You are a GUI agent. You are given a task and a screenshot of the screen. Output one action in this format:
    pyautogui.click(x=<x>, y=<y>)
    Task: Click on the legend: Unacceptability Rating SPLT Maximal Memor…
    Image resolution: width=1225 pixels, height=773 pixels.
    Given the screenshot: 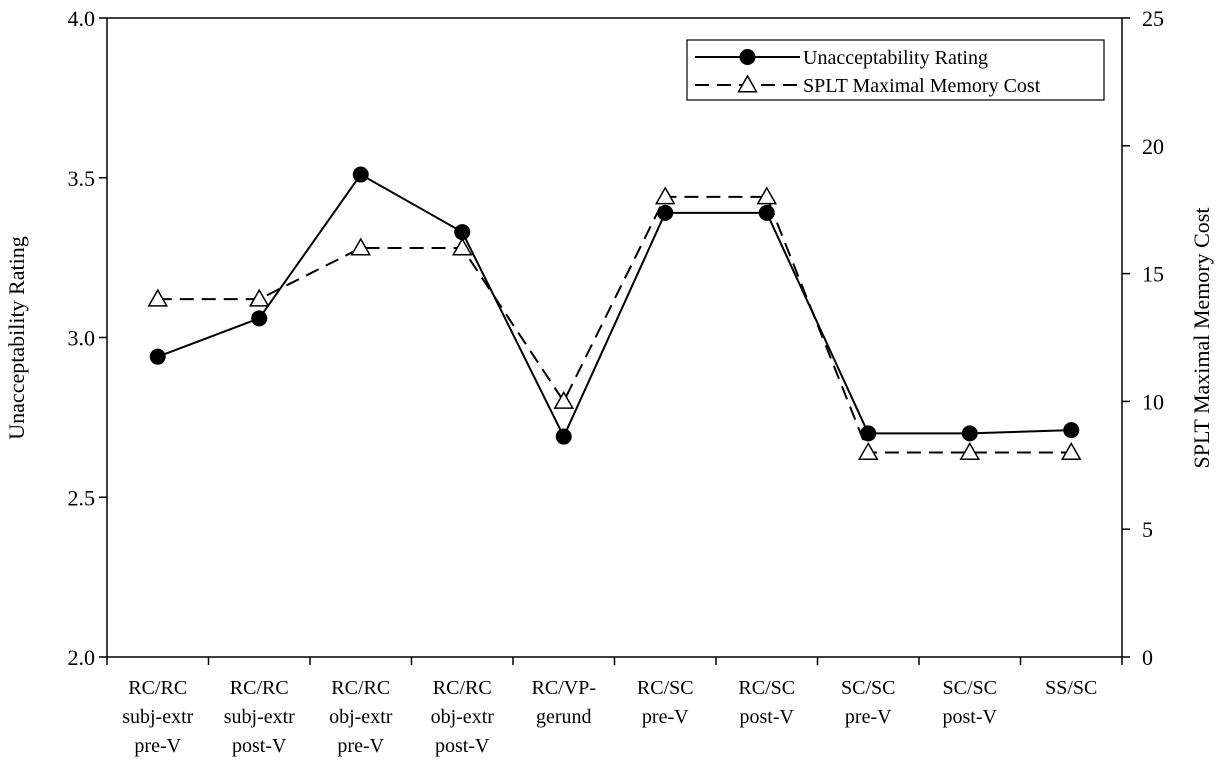 What is the action you would take?
    pyautogui.click(x=895, y=70)
    